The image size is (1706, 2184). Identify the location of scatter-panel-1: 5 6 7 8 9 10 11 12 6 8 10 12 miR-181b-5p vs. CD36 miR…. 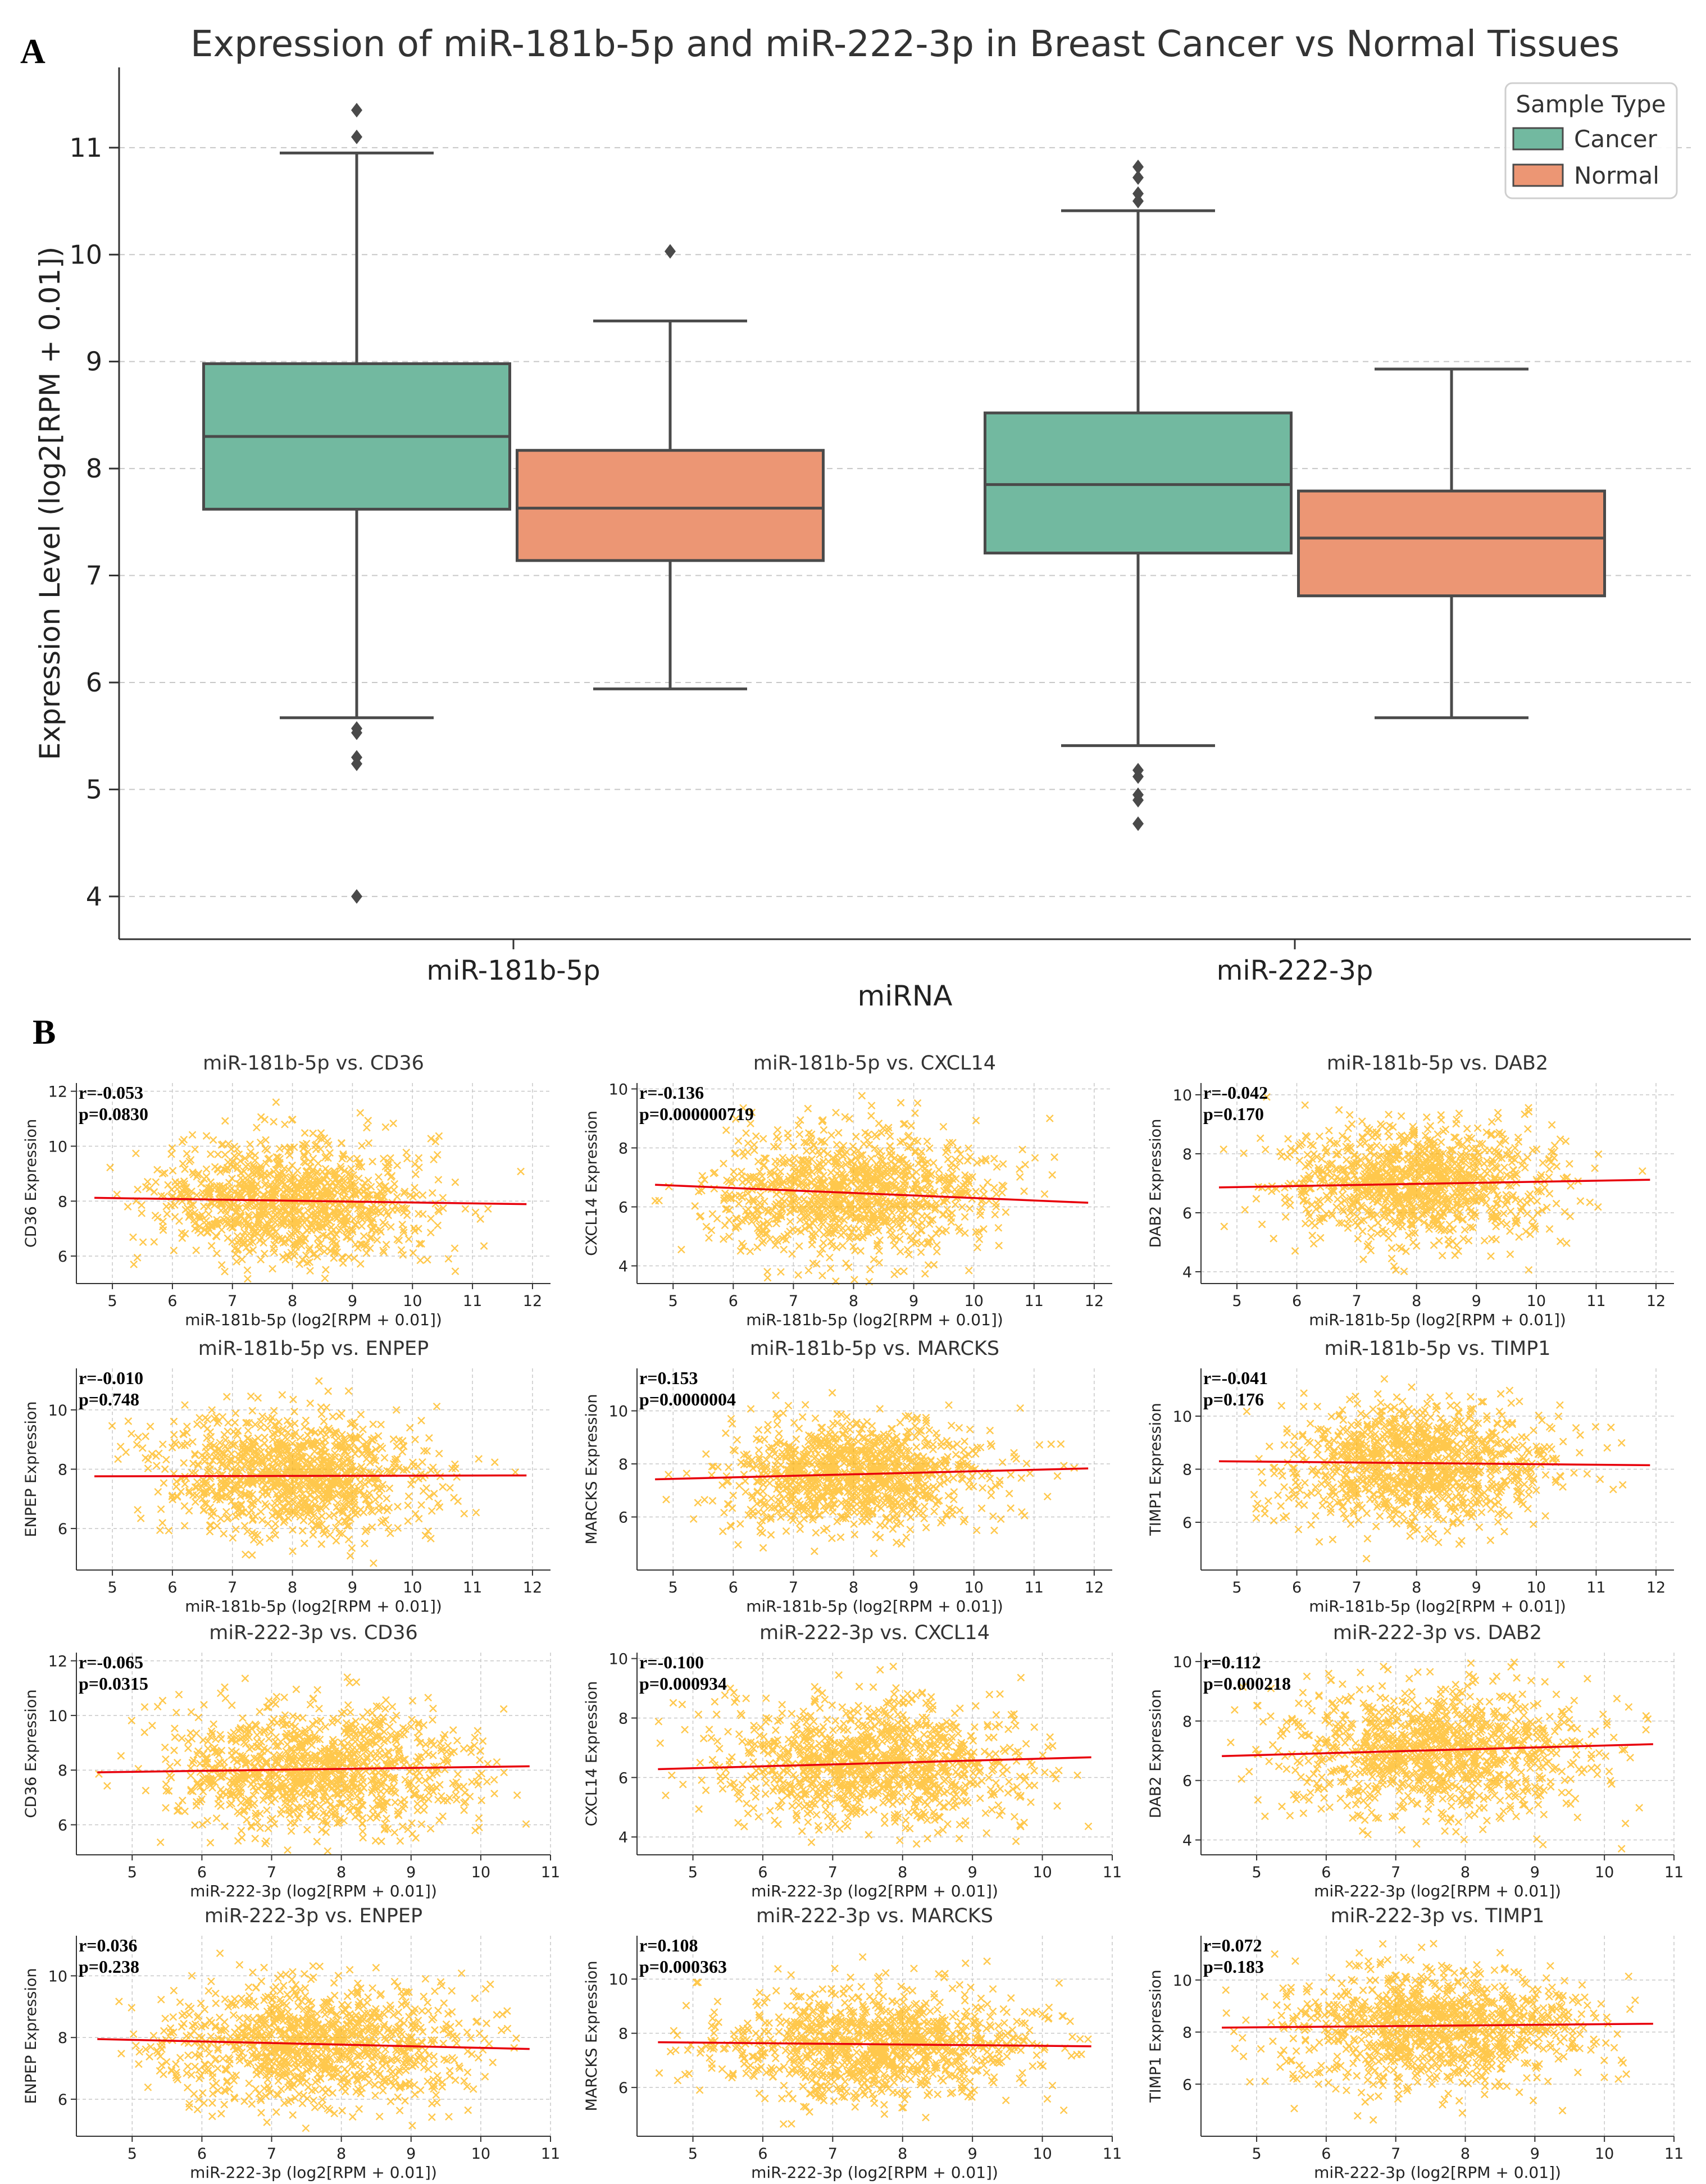
(286, 1190).